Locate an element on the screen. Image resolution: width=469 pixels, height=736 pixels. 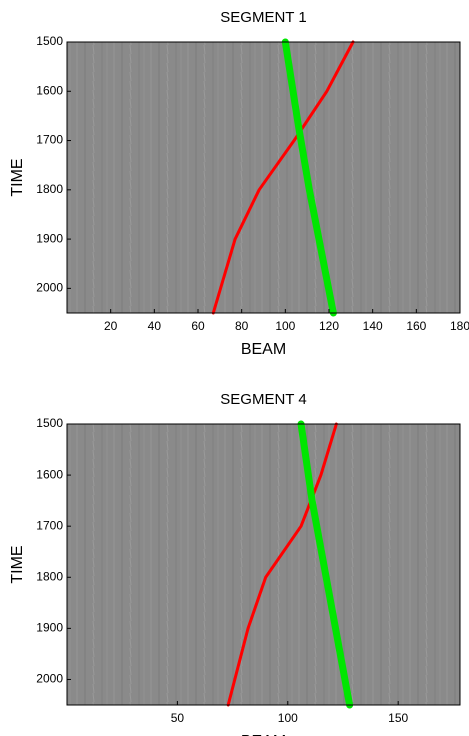
x-tick-label: 80 is located at coordinates (242, 326).